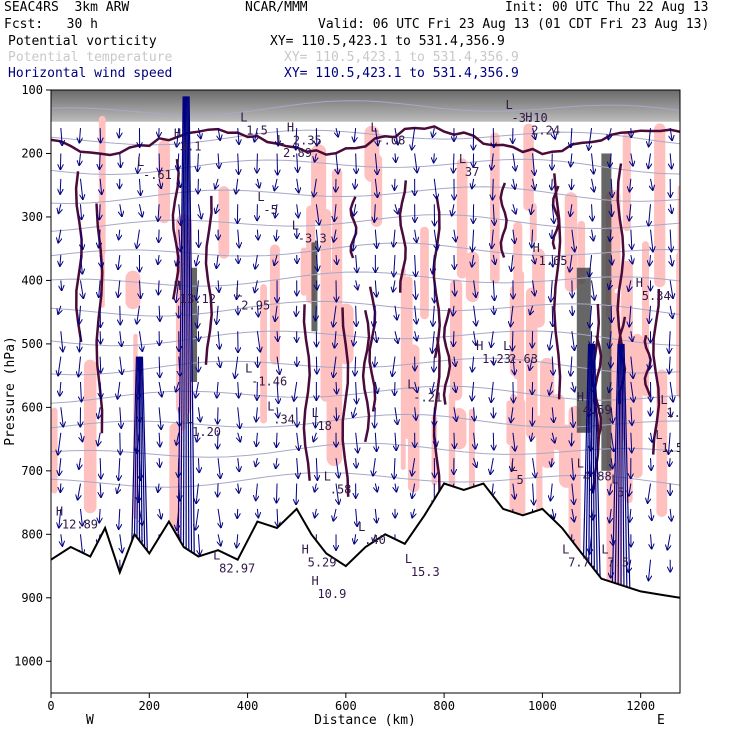  Describe the element at coordinates (32, 153) in the screenshot. I see `y-tick-label: 200` at that location.